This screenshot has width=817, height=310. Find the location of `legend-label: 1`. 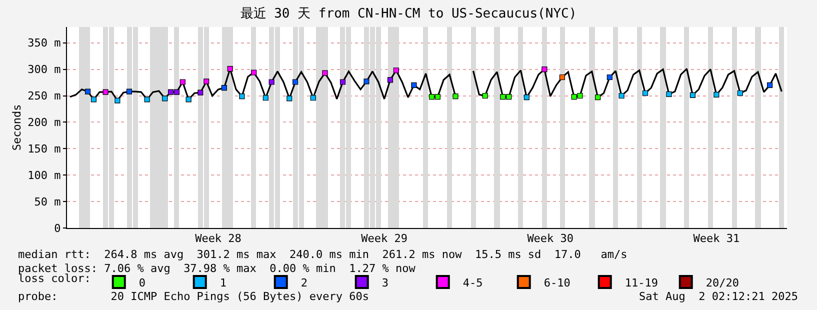

legend-label: 1 is located at coordinates (223, 283).